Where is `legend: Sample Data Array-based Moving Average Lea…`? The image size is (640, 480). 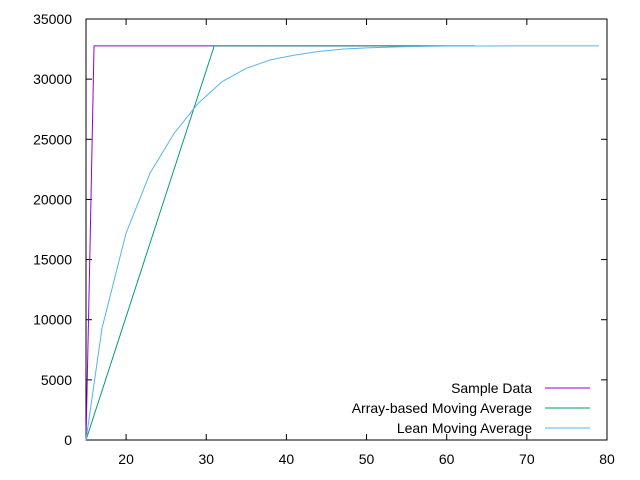 legend: Sample Data Array-based Moving Average Lea… is located at coordinates (471, 408).